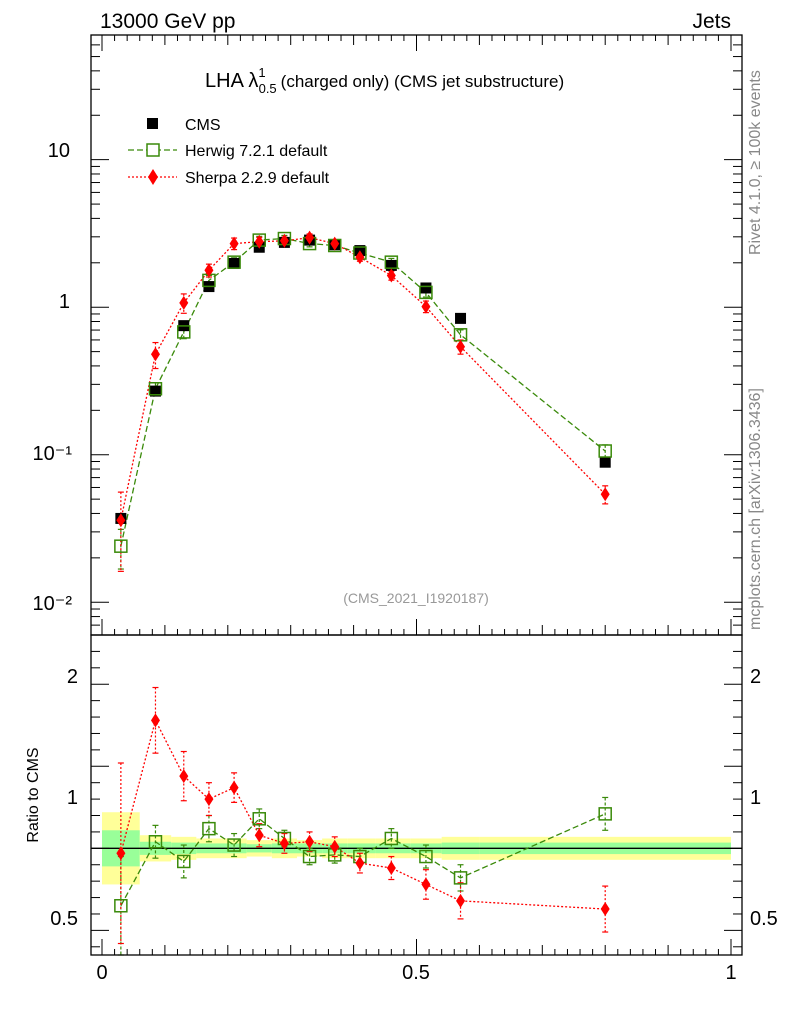 The height and width of the screenshot is (1024, 786). What do you see at coordinates (755, 677) in the screenshot?
I see `ratio-tick-label-2-right: 2` at bounding box center [755, 677].